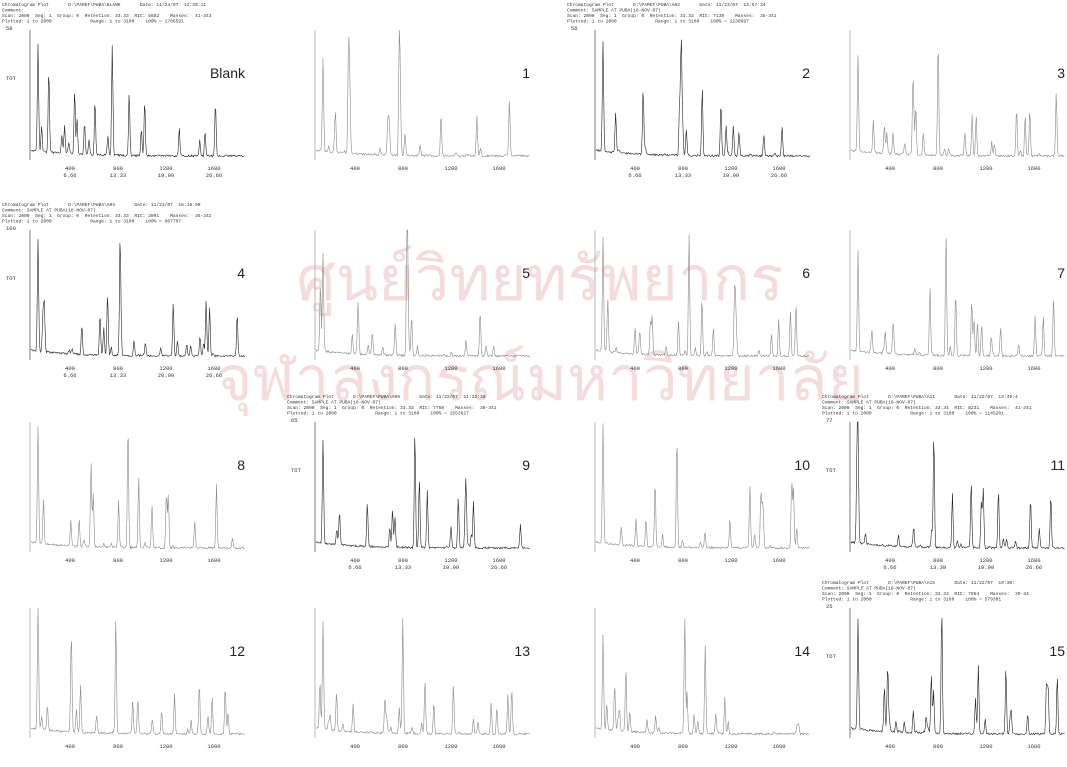  Describe the element at coordinates (526, 465) in the screenshot. I see `panel-label: 9` at that location.